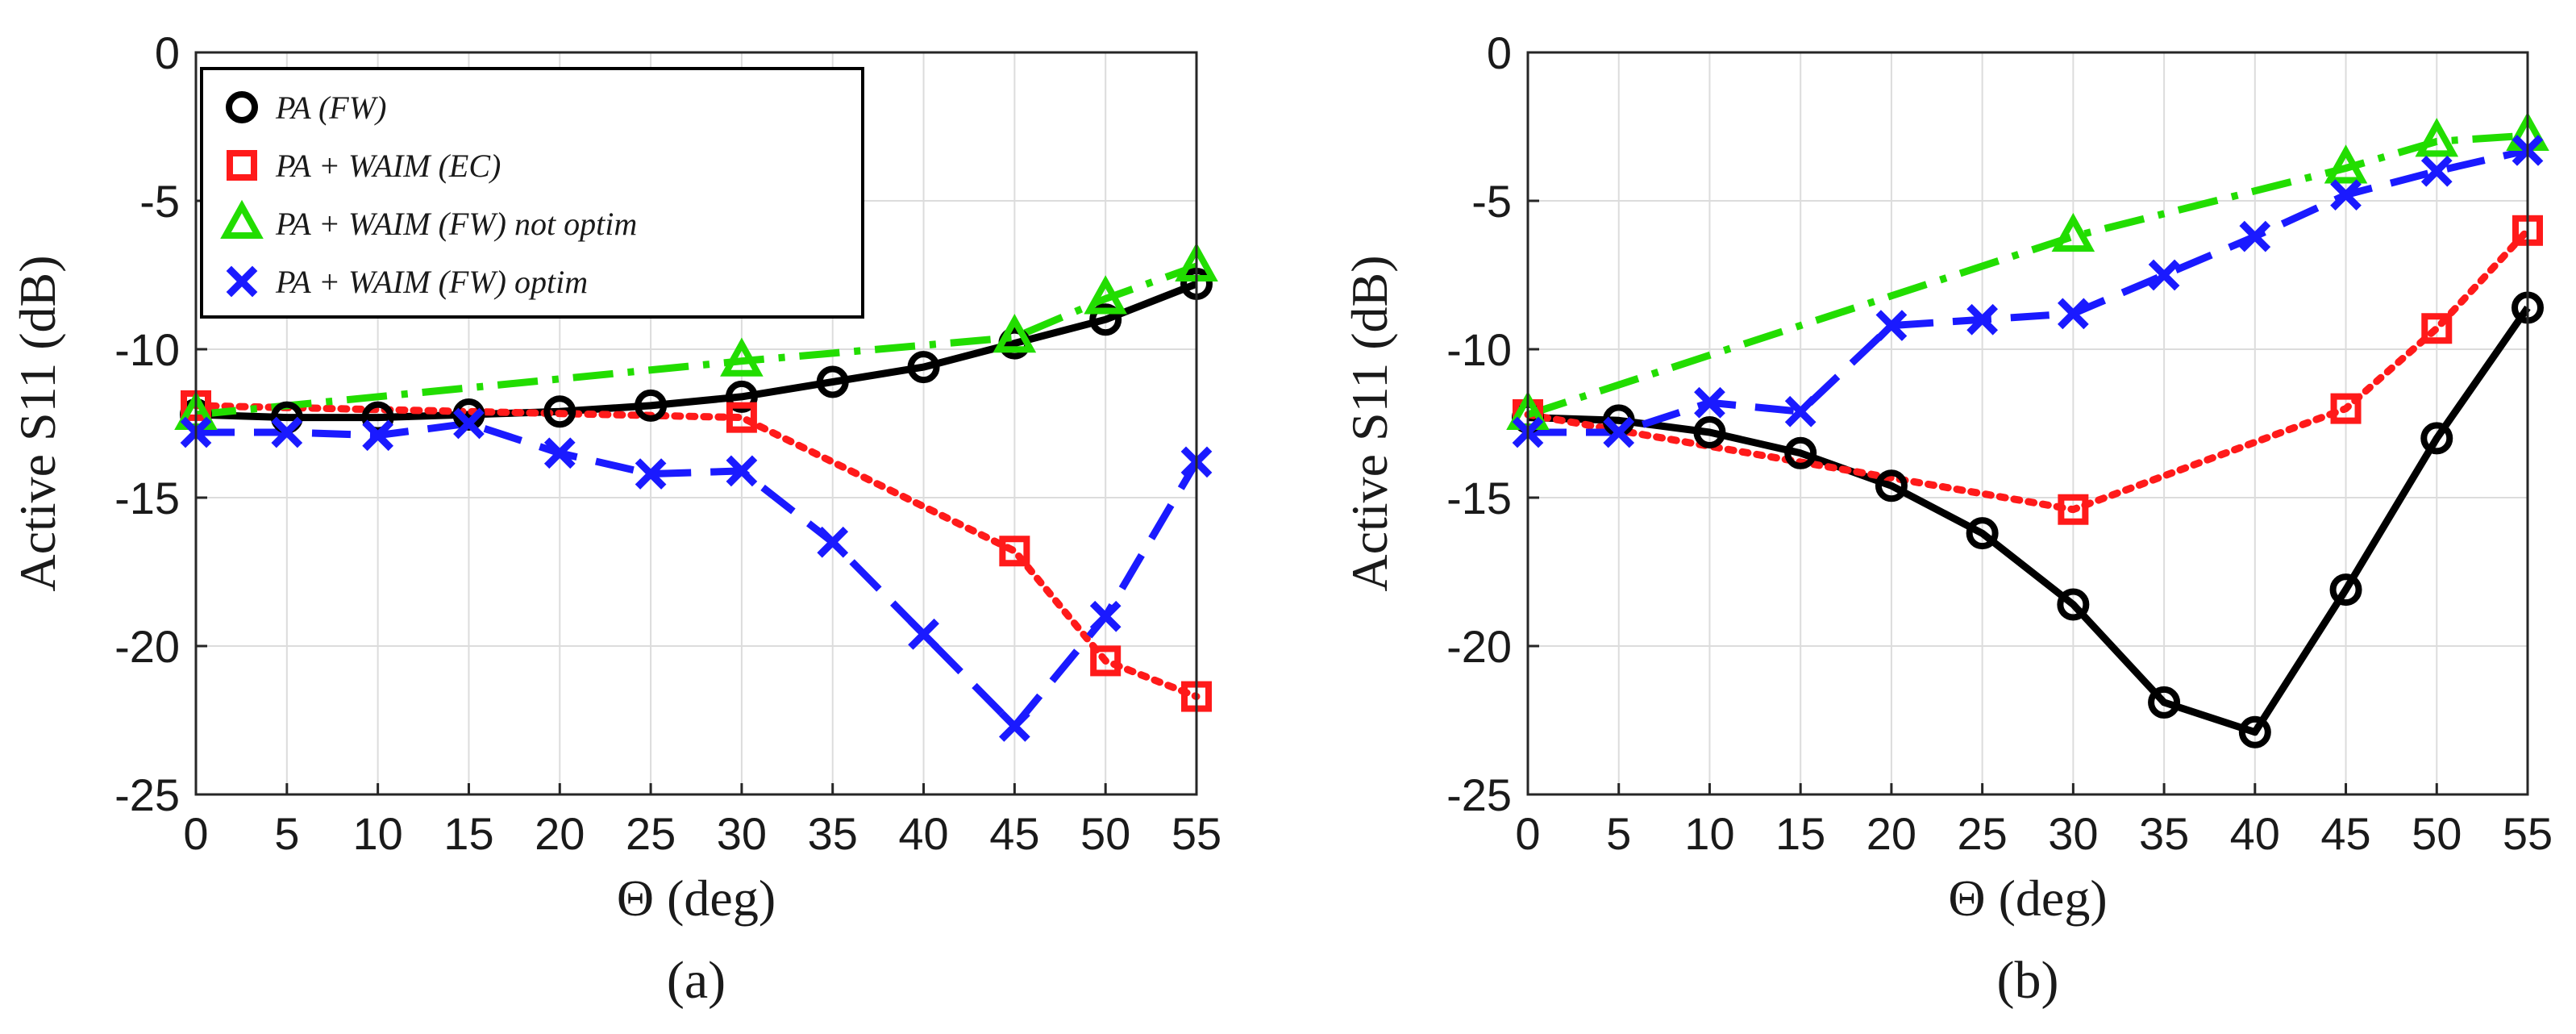  I want to click on legend-label-1: PA (FW), so click(330, 108).